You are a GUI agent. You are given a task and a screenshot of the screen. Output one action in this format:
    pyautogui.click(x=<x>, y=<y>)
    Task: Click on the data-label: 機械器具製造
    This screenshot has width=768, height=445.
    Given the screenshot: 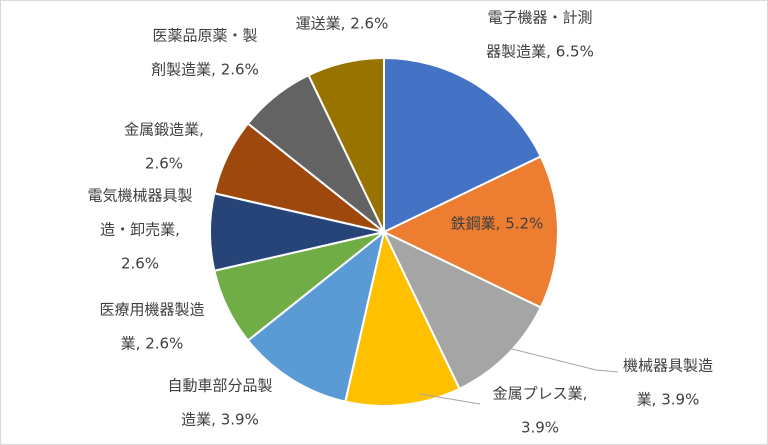 What is the action you would take?
    pyautogui.click(x=668, y=366)
    